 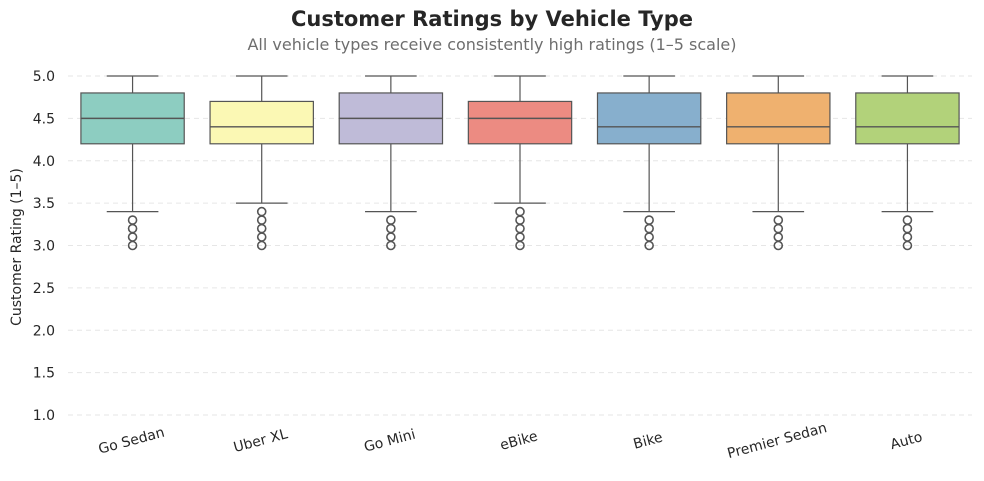 What do you see at coordinates (778, 163) in the screenshot?
I see `box-premier-sedan` at bounding box center [778, 163].